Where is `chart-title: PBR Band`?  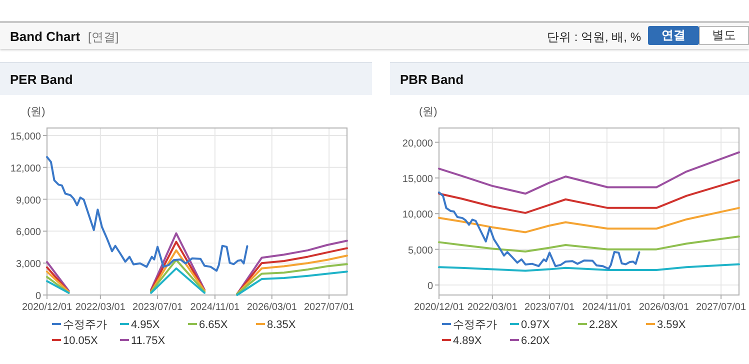 chart-title: PBR Band is located at coordinates (432, 79).